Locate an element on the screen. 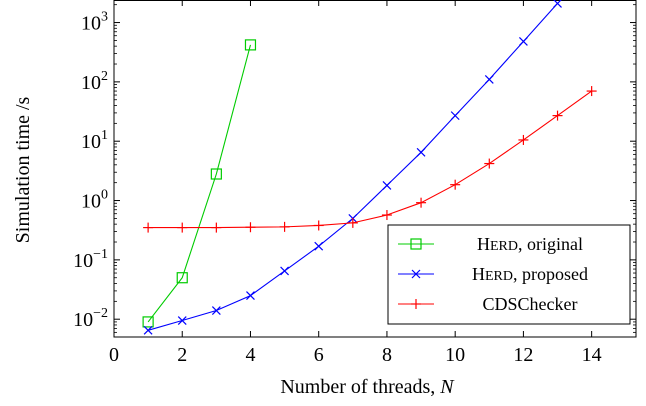 The width and height of the screenshot is (646, 406). y-tick-label-exponent: 3 is located at coordinates (104, 17).